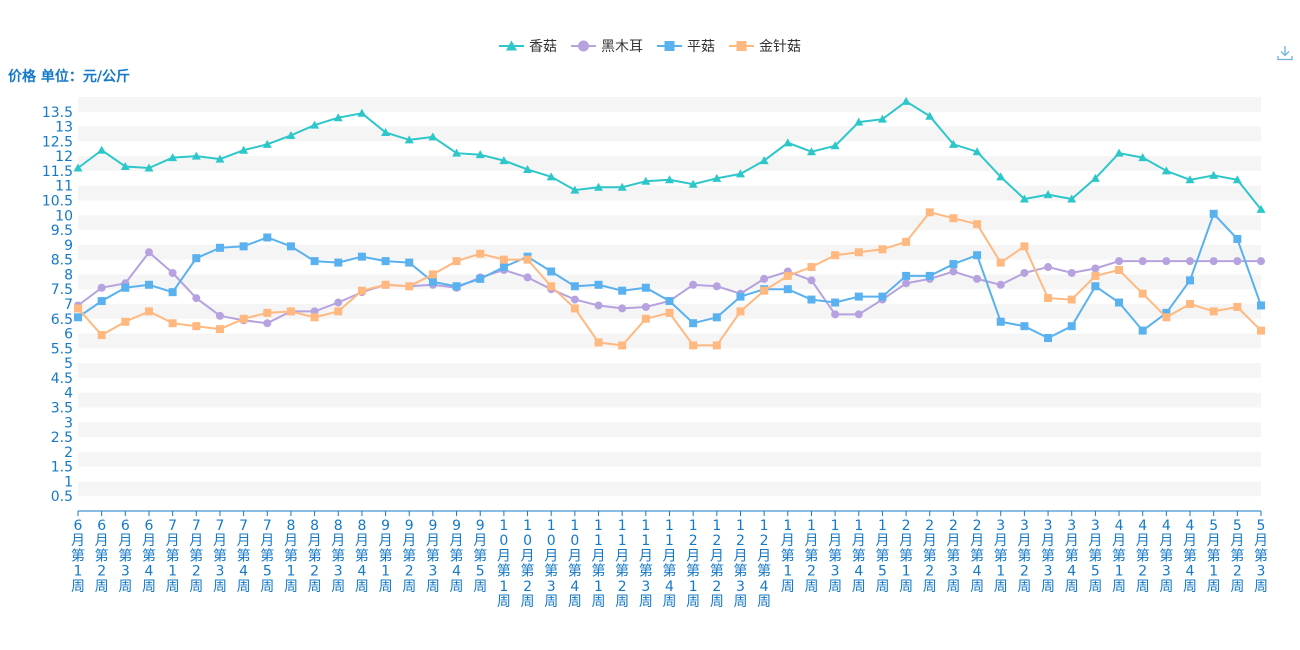 Image resolution: width=1300 pixels, height=650 pixels. I want to click on x-tick-label: 2 月第 1 周, so click(906, 556).